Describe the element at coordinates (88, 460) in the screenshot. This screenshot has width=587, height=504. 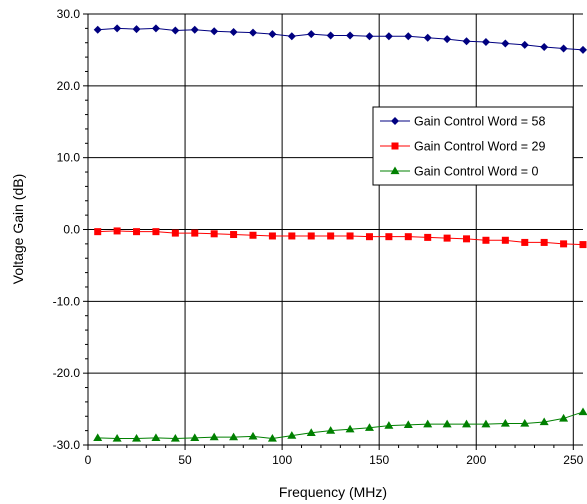
I see `x-tick-label: 0` at that location.